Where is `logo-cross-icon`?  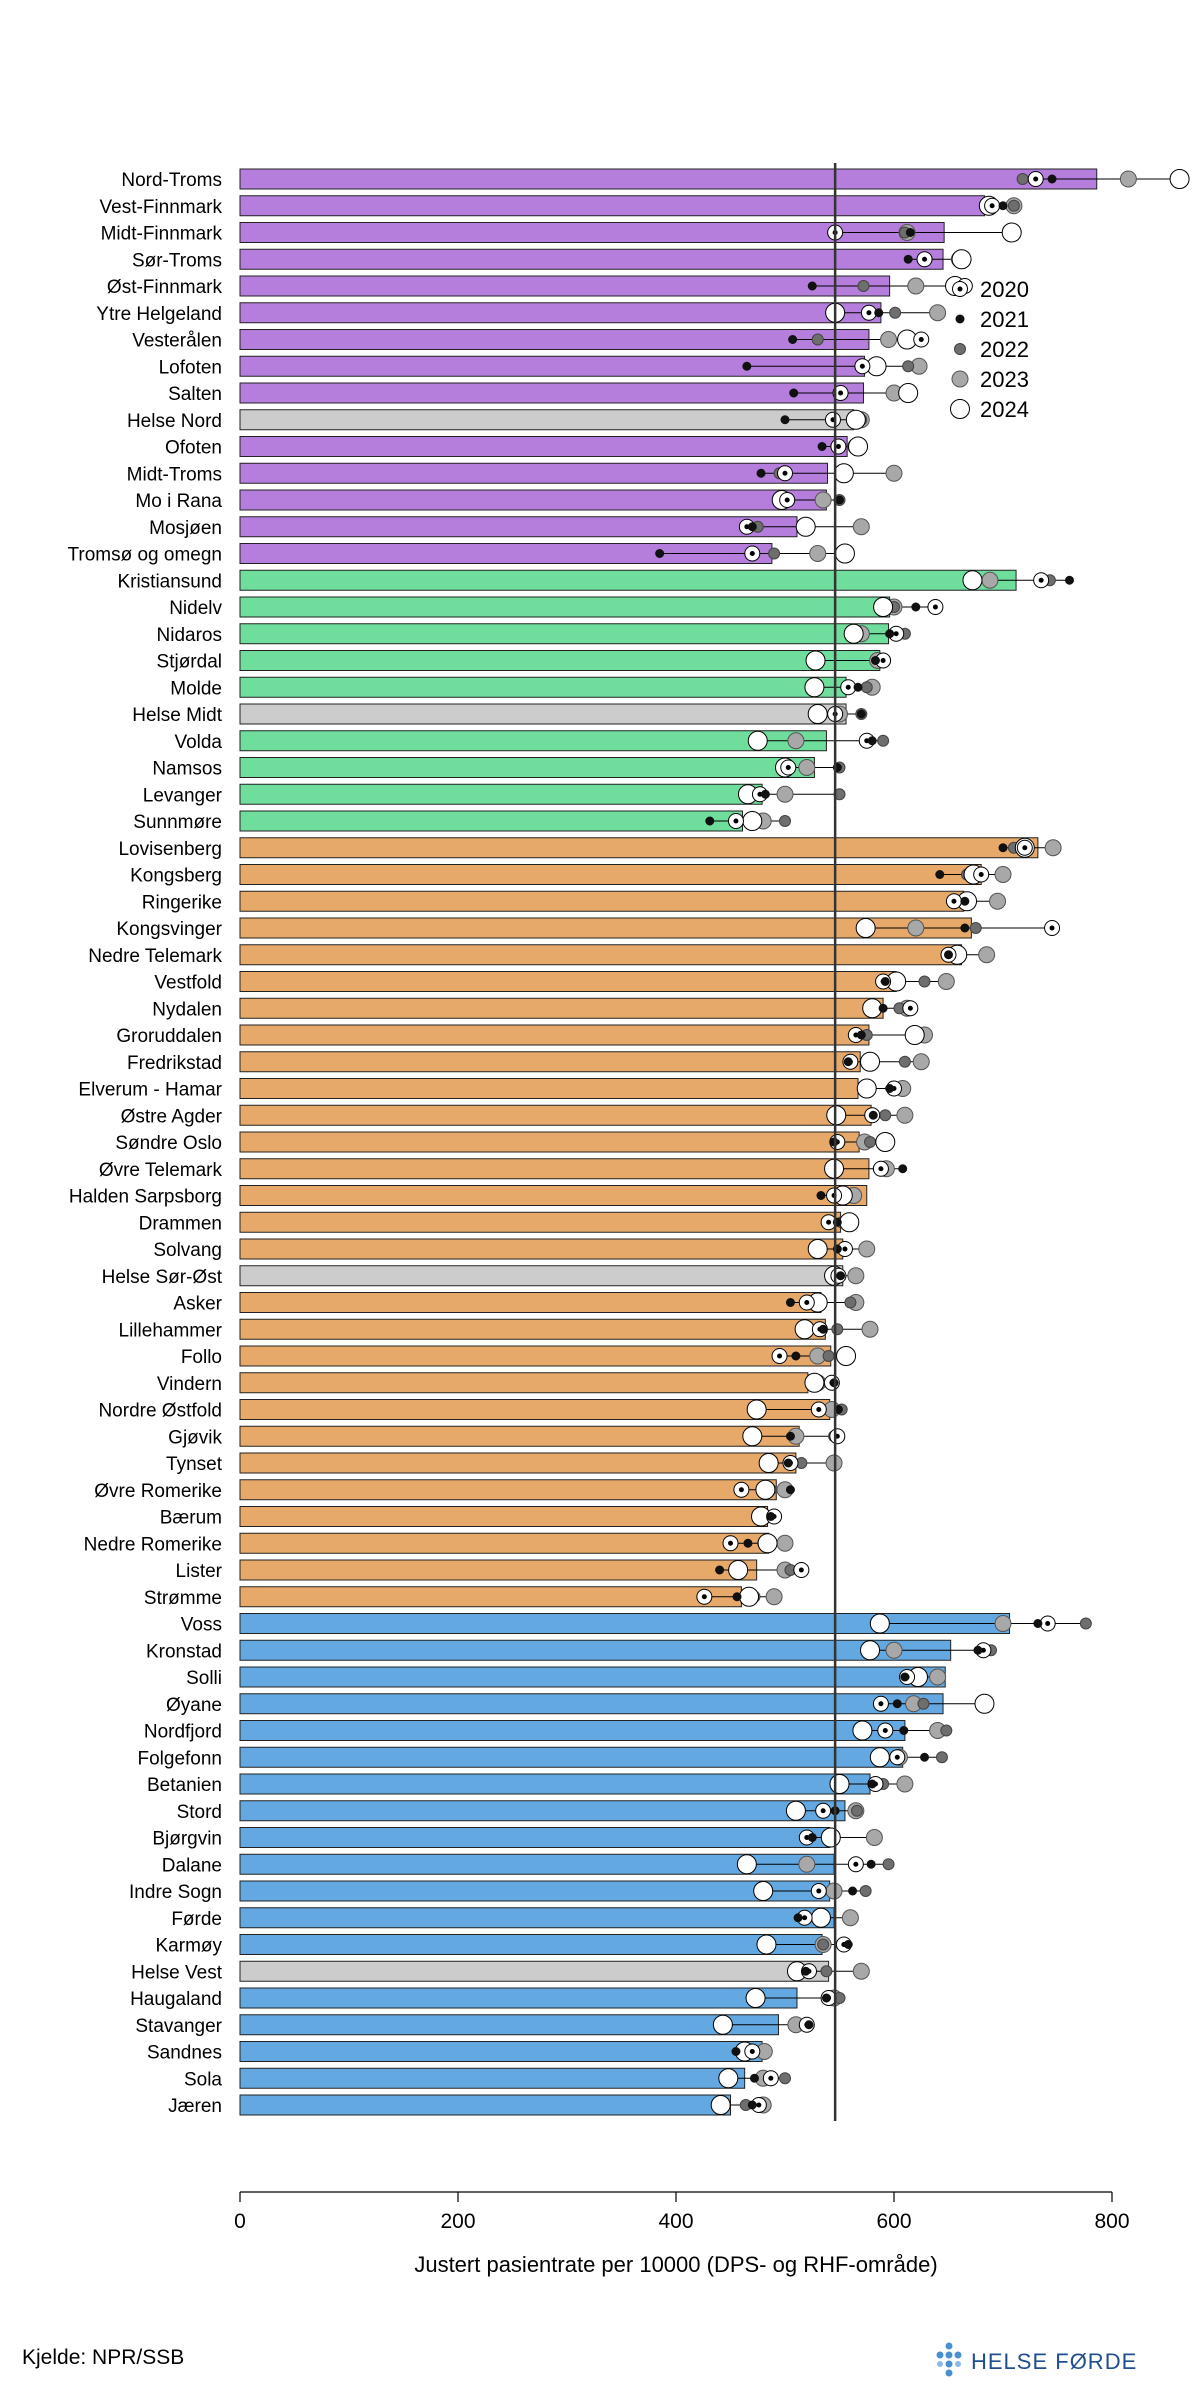
logo-cross-icon is located at coordinates (949, 2359).